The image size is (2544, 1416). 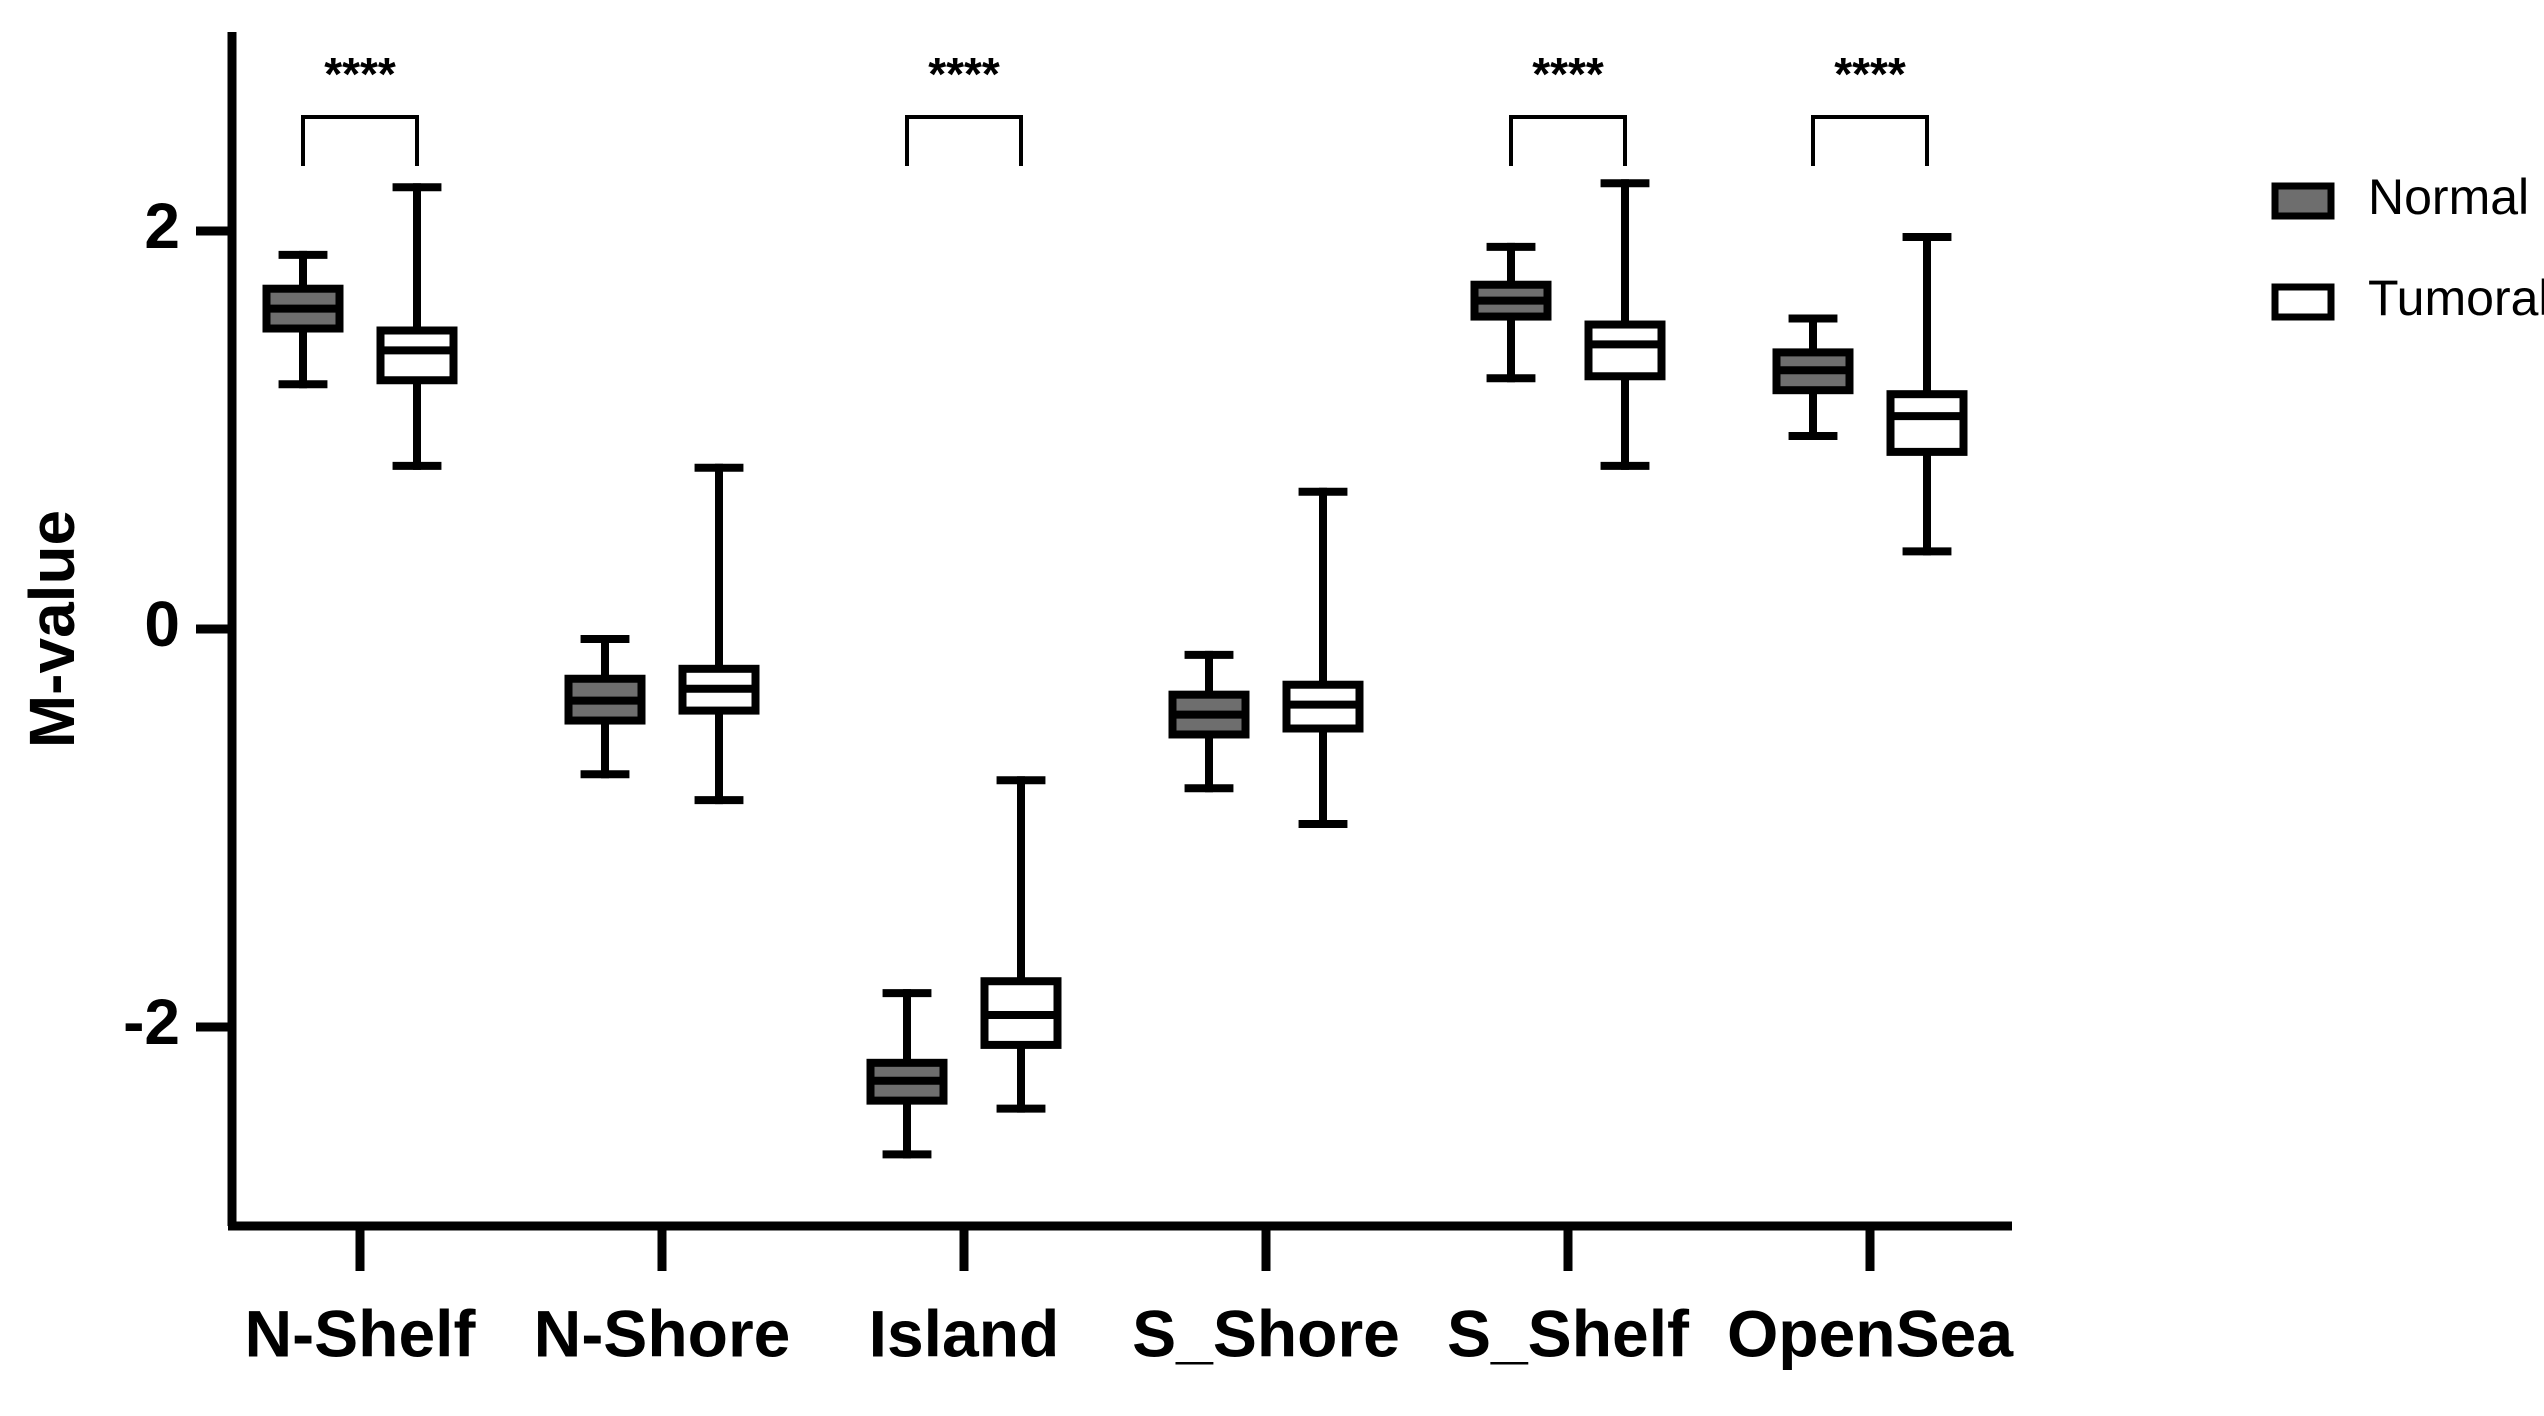 I want to click on x-tick-label: N-Shelf, so click(x=361, y=1333).